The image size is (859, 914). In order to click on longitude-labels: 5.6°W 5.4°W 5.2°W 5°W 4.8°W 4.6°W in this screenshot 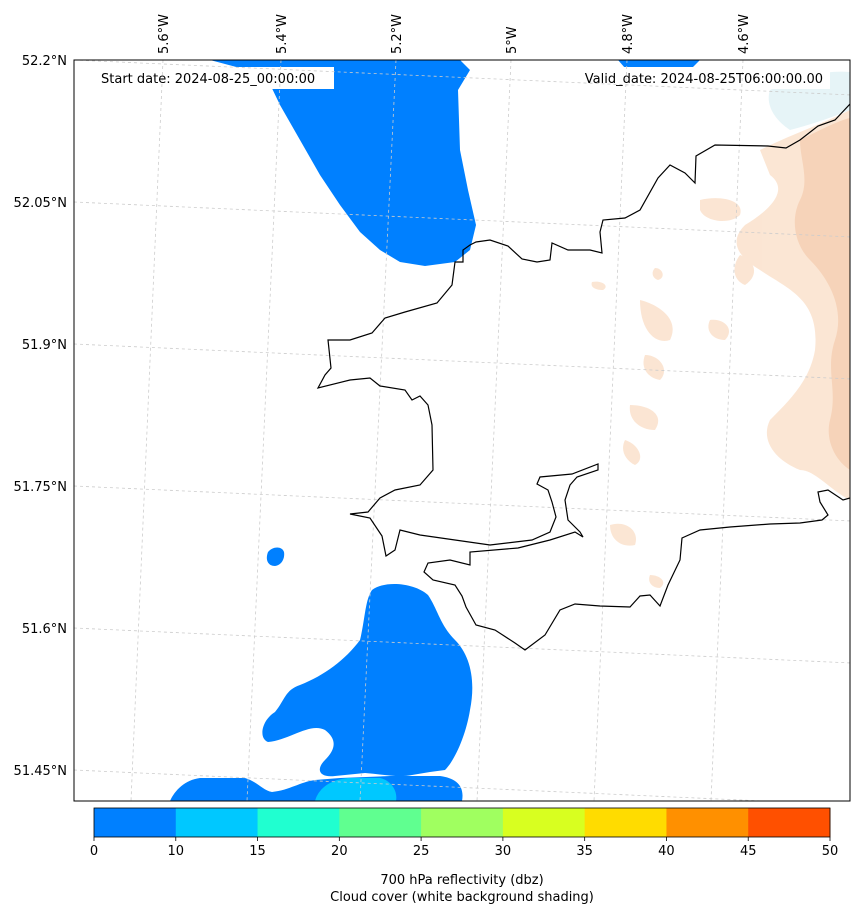, I will do `click(454, 34)`.